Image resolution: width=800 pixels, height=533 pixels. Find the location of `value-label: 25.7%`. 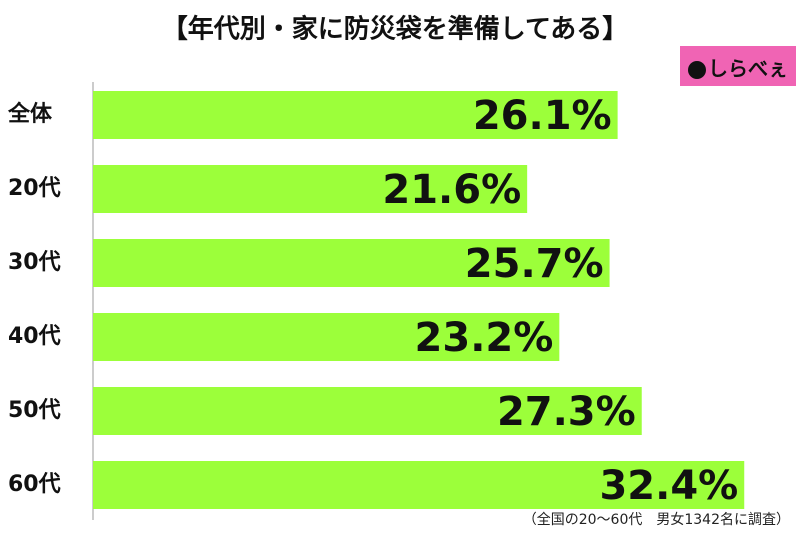

value-label: 25.7% is located at coordinates (534, 264).